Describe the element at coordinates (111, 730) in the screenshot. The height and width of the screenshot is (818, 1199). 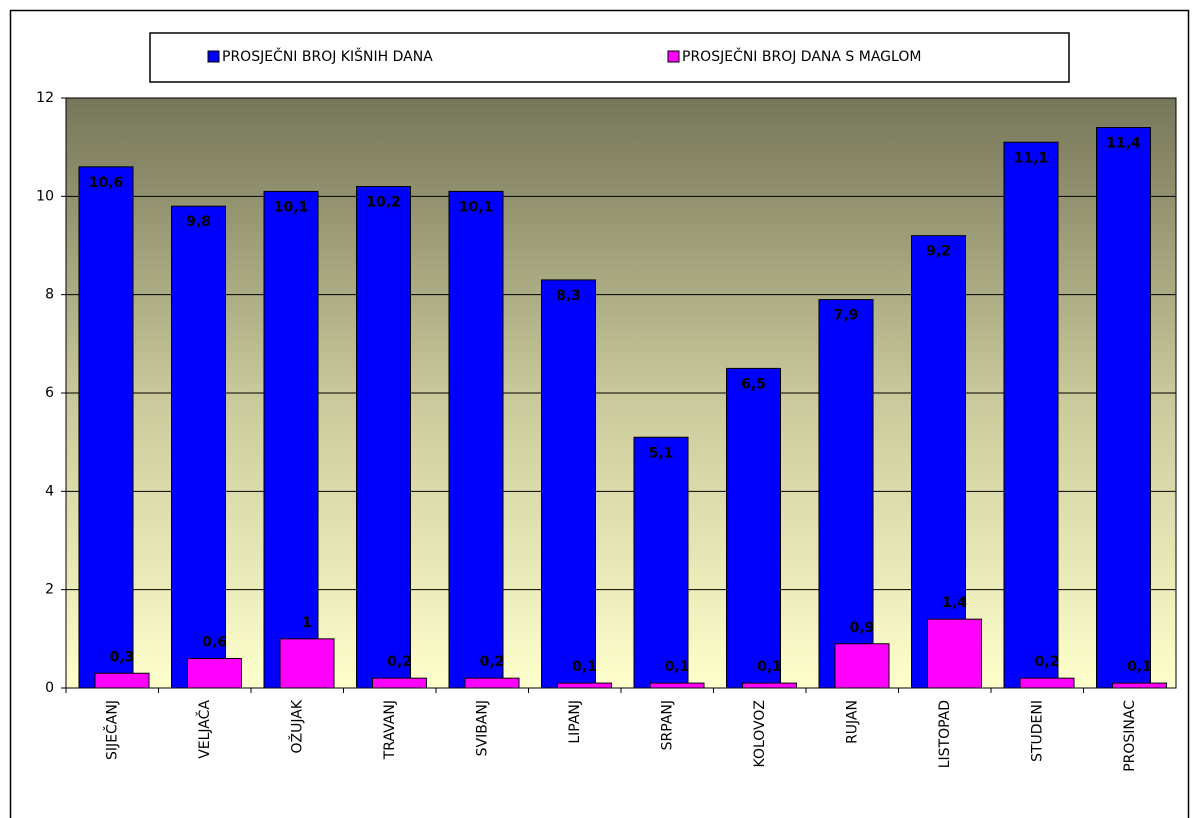
I see `x-tick-label: SIJEČANJ` at that location.